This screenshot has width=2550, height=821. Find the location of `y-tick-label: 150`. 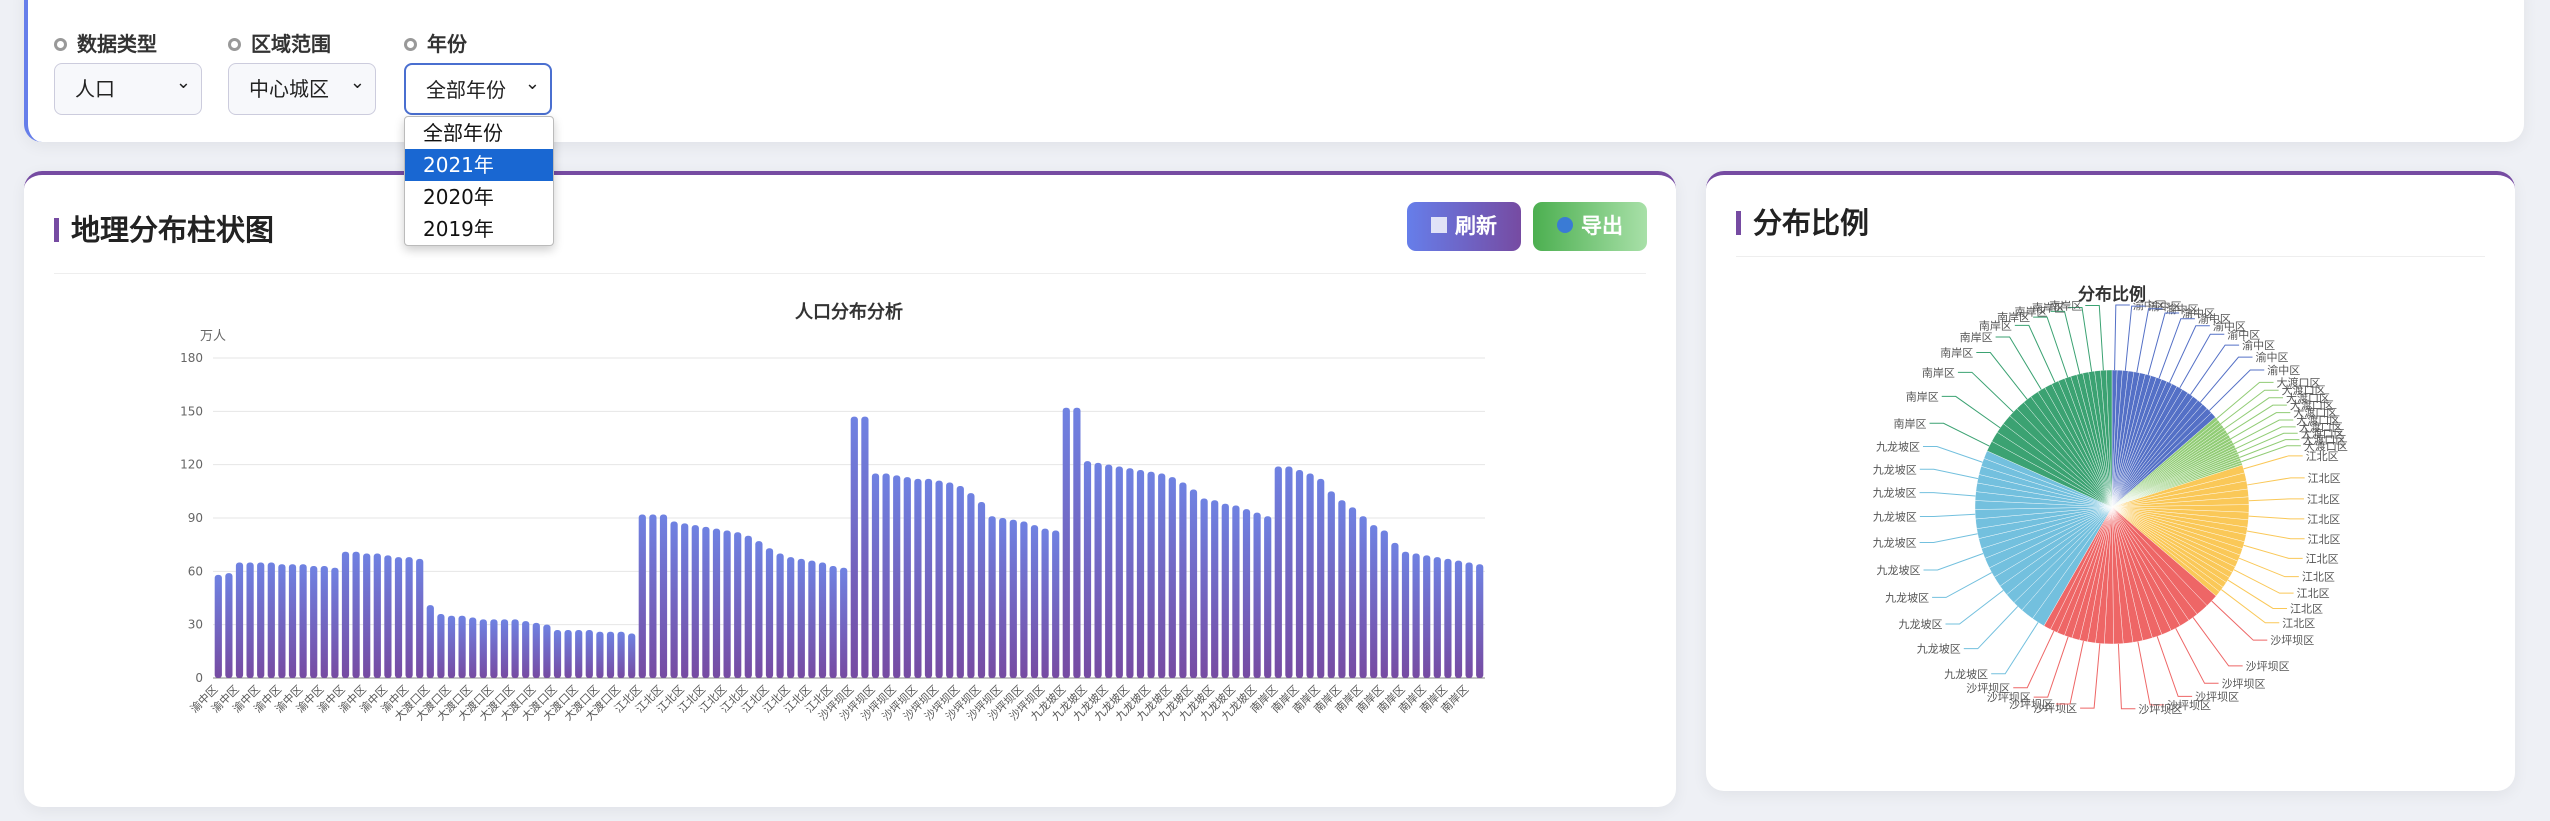

y-tick-label: 150 is located at coordinates (191, 411).